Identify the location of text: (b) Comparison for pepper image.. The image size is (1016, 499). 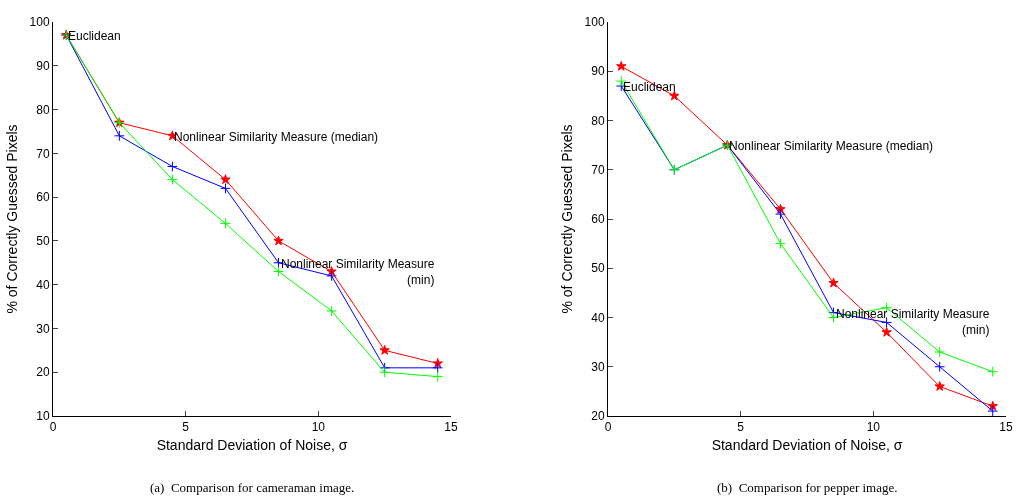
(807, 487).